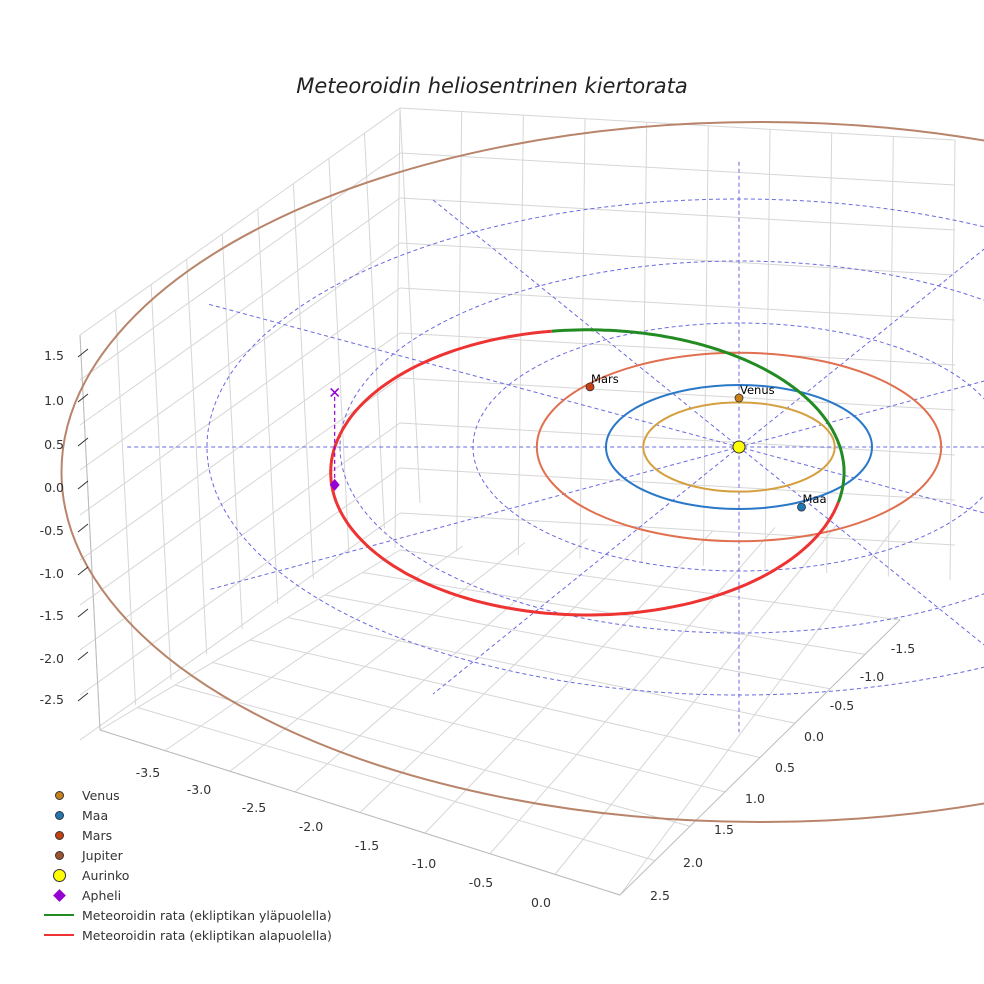 Image resolution: width=984 pixels, height=984 pixels. What do you see at coordinates (481, 882) in the screenshot?
I see `y-tick-label: -0.5` at bounding box center [481, 882].